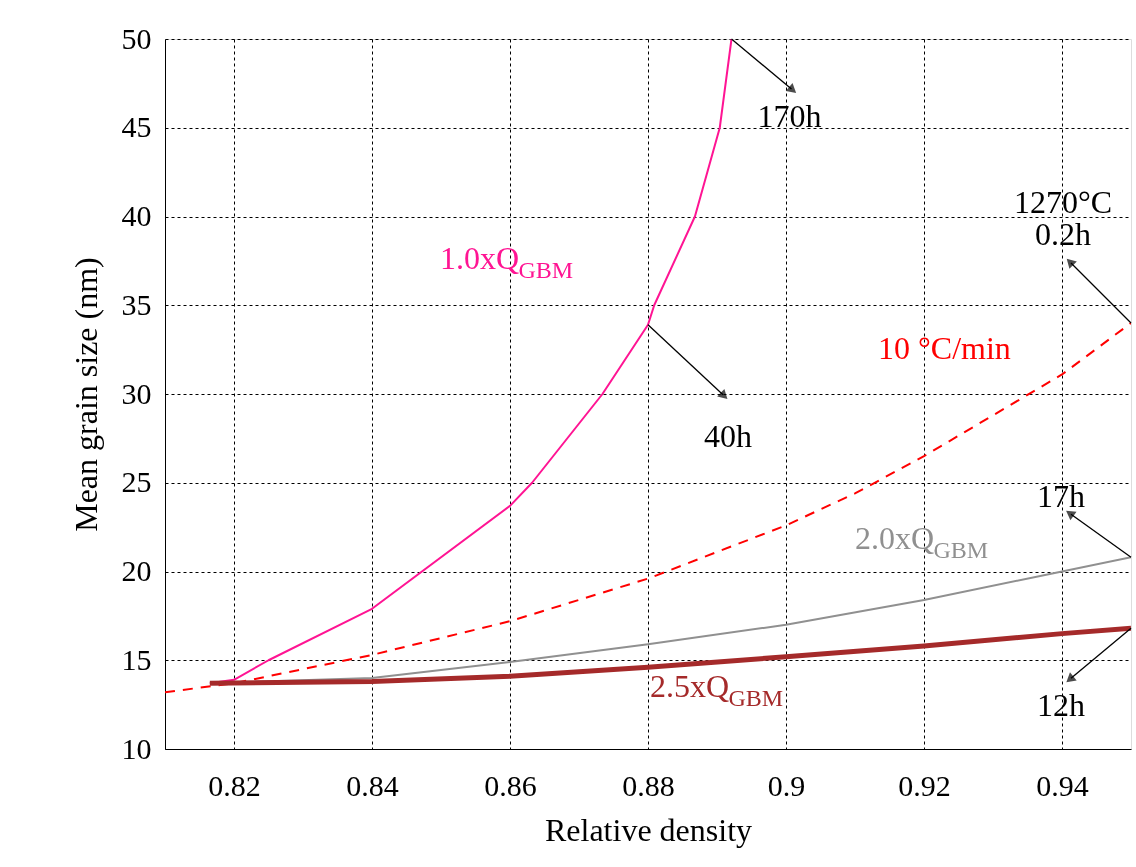  I want to click on y-tick-label: 40, so click(136, 215).